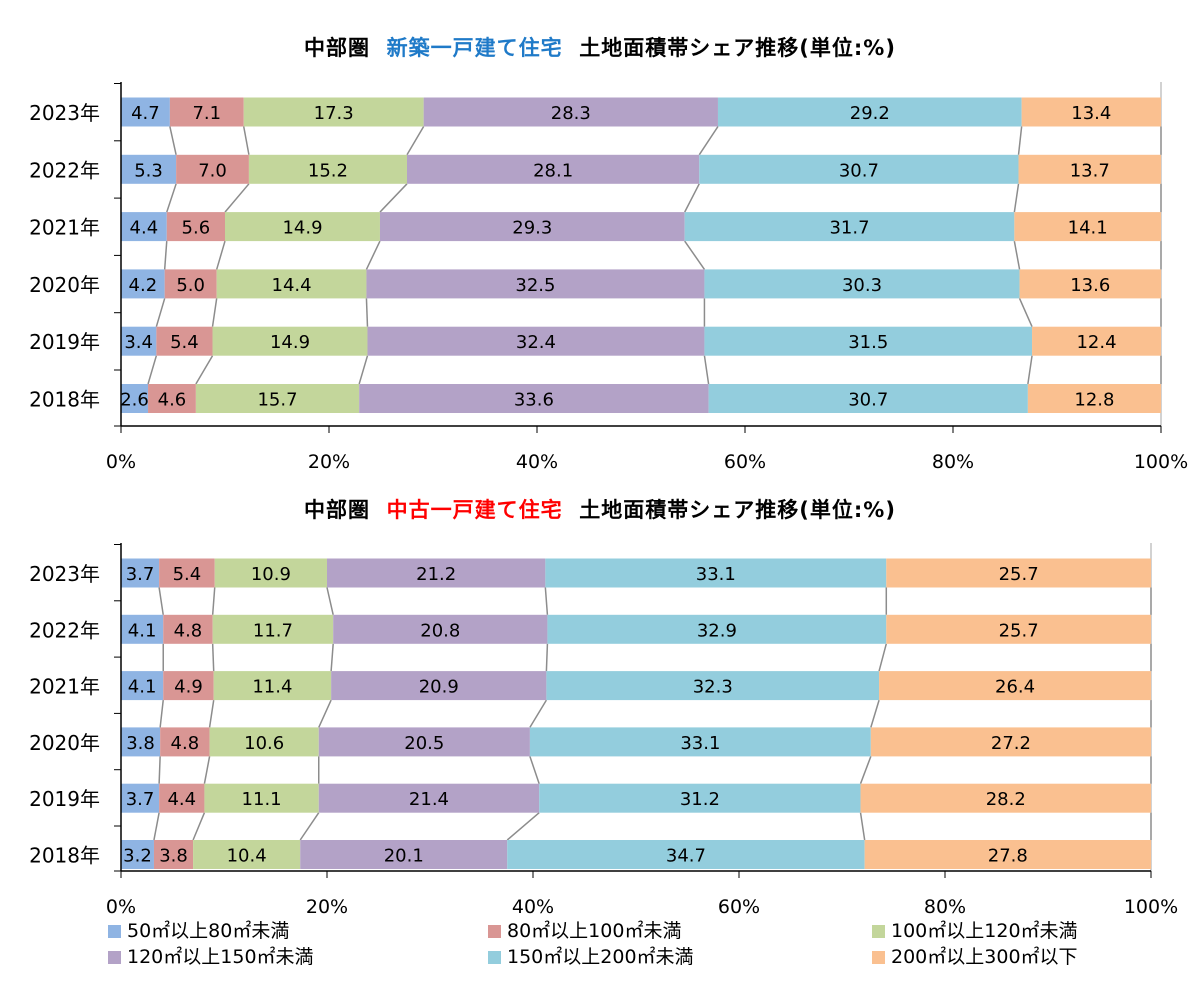 This screenshot has height=987, width=1200. Describe the element at coordinates (739, 907) in the screenshot. I see `x-tick-label: 60%` at that location.